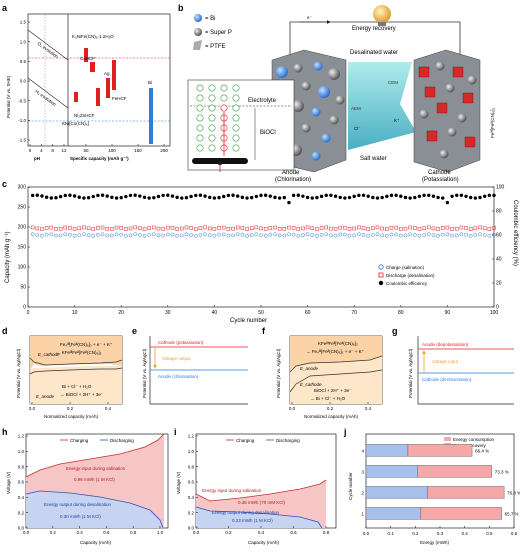 The height and width of the screenshot is (555, 520). What do you see at coordinates (144, 373) in the screenshot?
I see `panel-e-ylabel: Potential (V vs. Ag/AgCl)` at bounding box center [144, 373].